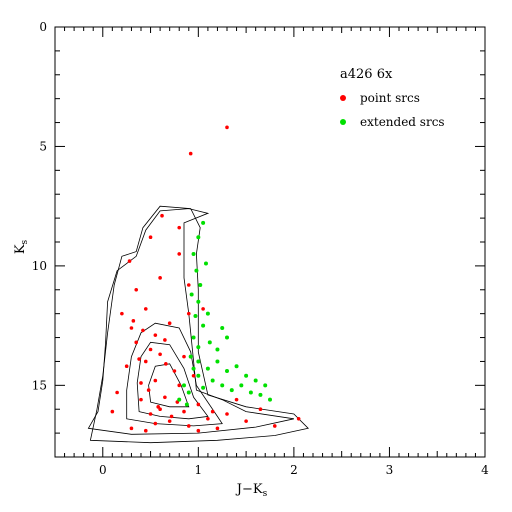 The width and height of the screenshot is (512, 512). I want to click on x-tick-label: 3, so click(390, 470).